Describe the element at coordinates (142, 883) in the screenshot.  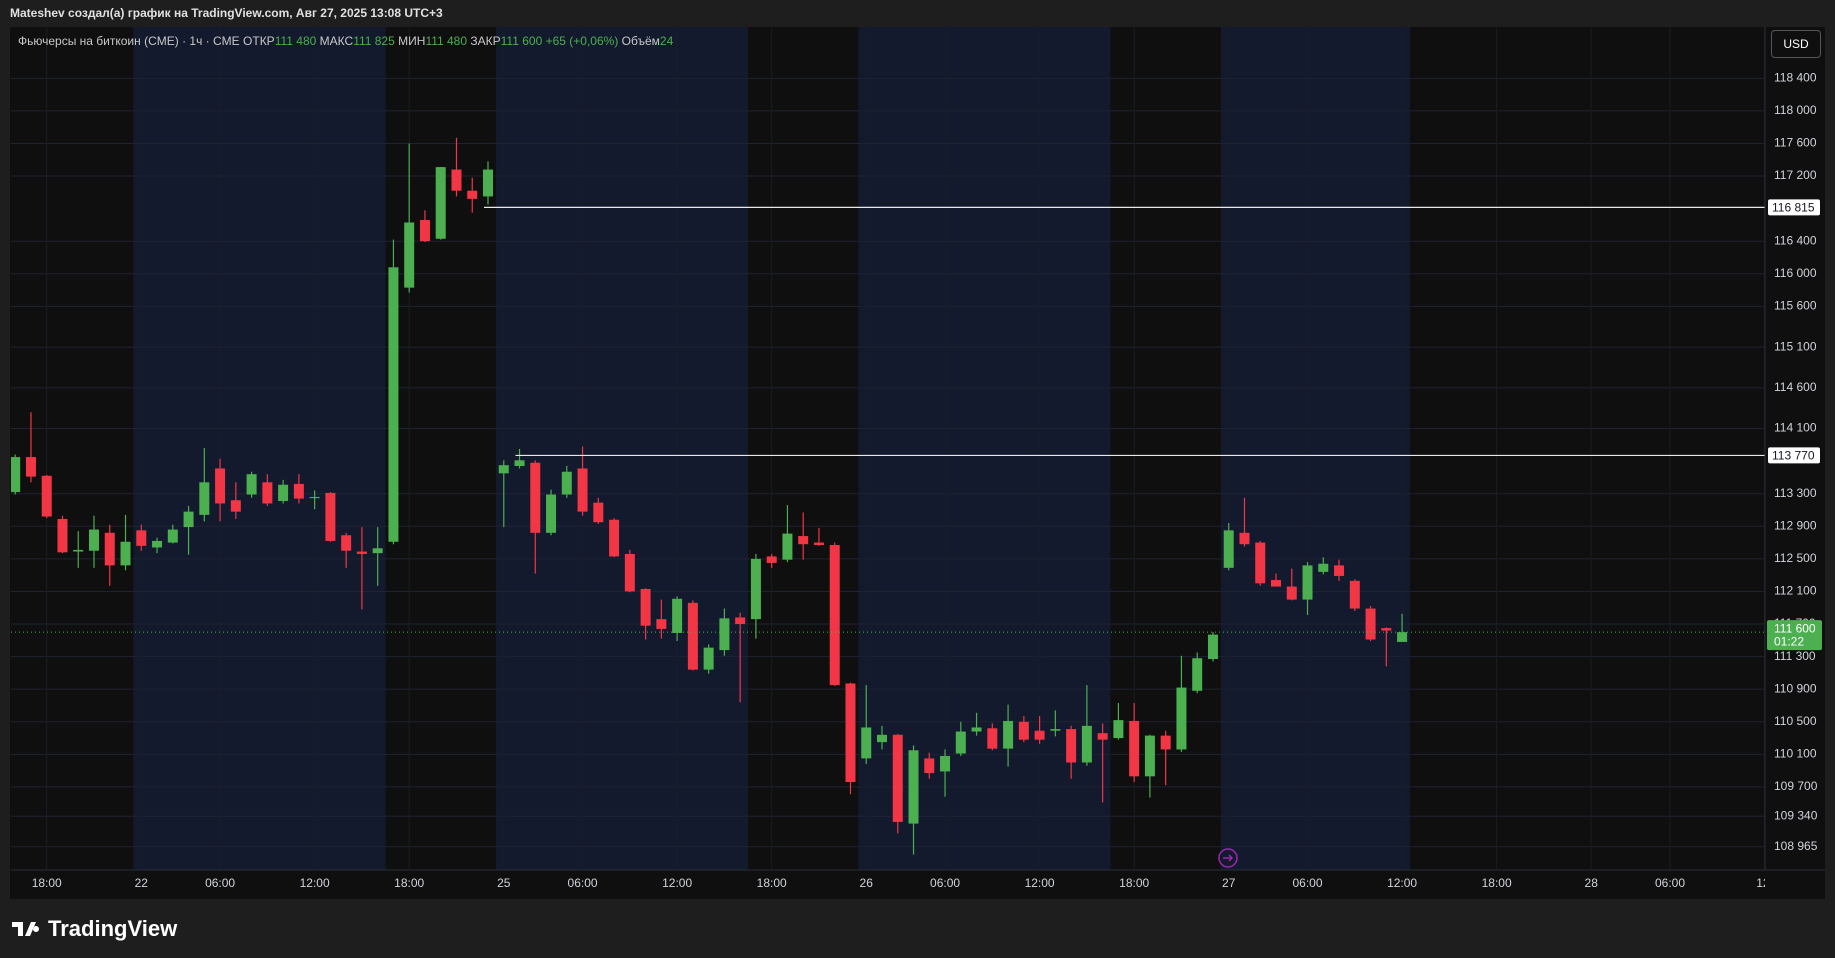
I see `x-tick-label: 22` at that location.